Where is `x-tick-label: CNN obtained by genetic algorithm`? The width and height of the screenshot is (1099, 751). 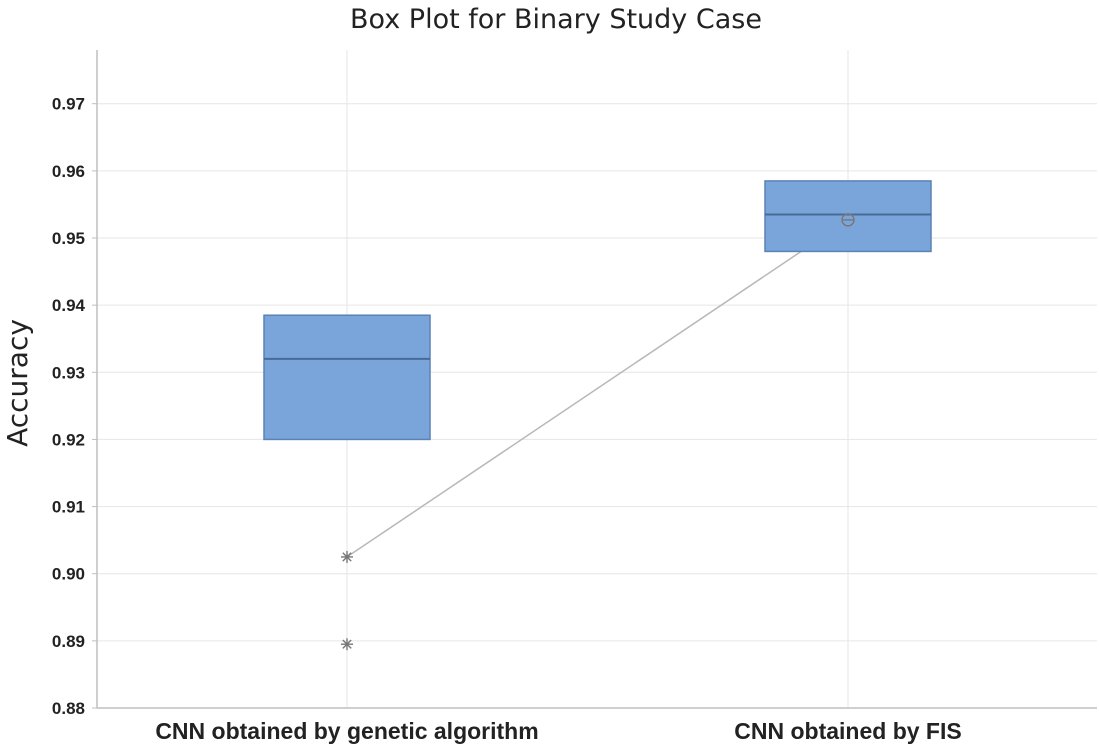 x-tick-label: CNN obtained by genetic algorithm is located at coordinates (346, 731).